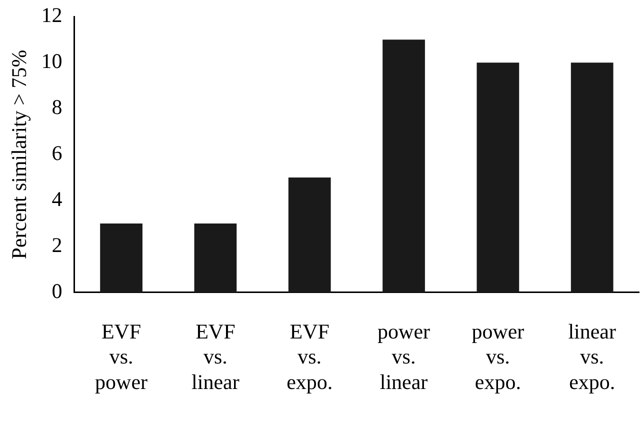 The height and width of the screenshot is (428, 644). I want to click on y-tick-label: 2, so click(57, 244).